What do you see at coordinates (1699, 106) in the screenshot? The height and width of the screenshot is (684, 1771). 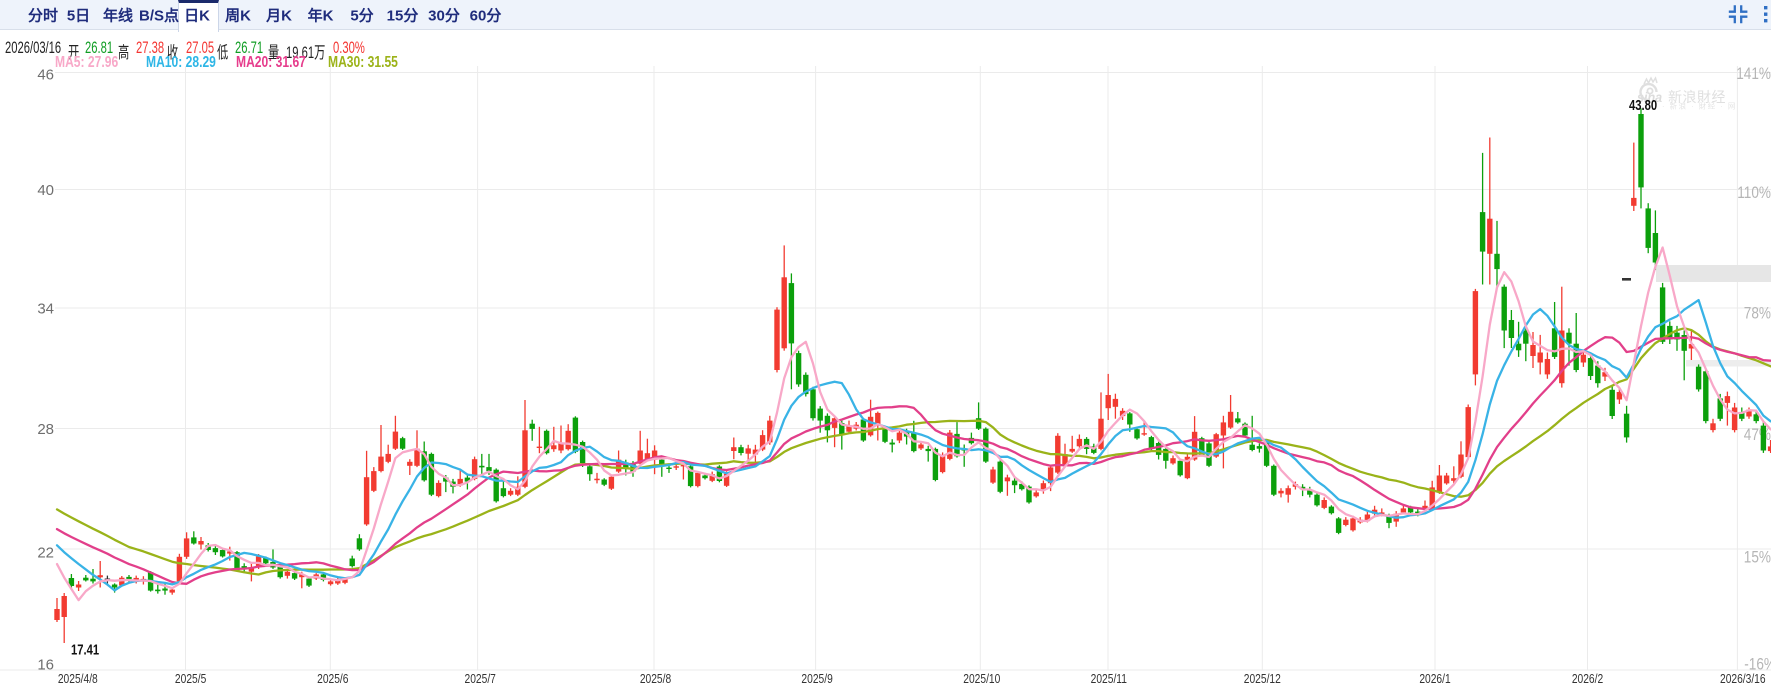 I see `svg-text: · 新浪 · 財经 · 网` at bounding box center [1699, 106].